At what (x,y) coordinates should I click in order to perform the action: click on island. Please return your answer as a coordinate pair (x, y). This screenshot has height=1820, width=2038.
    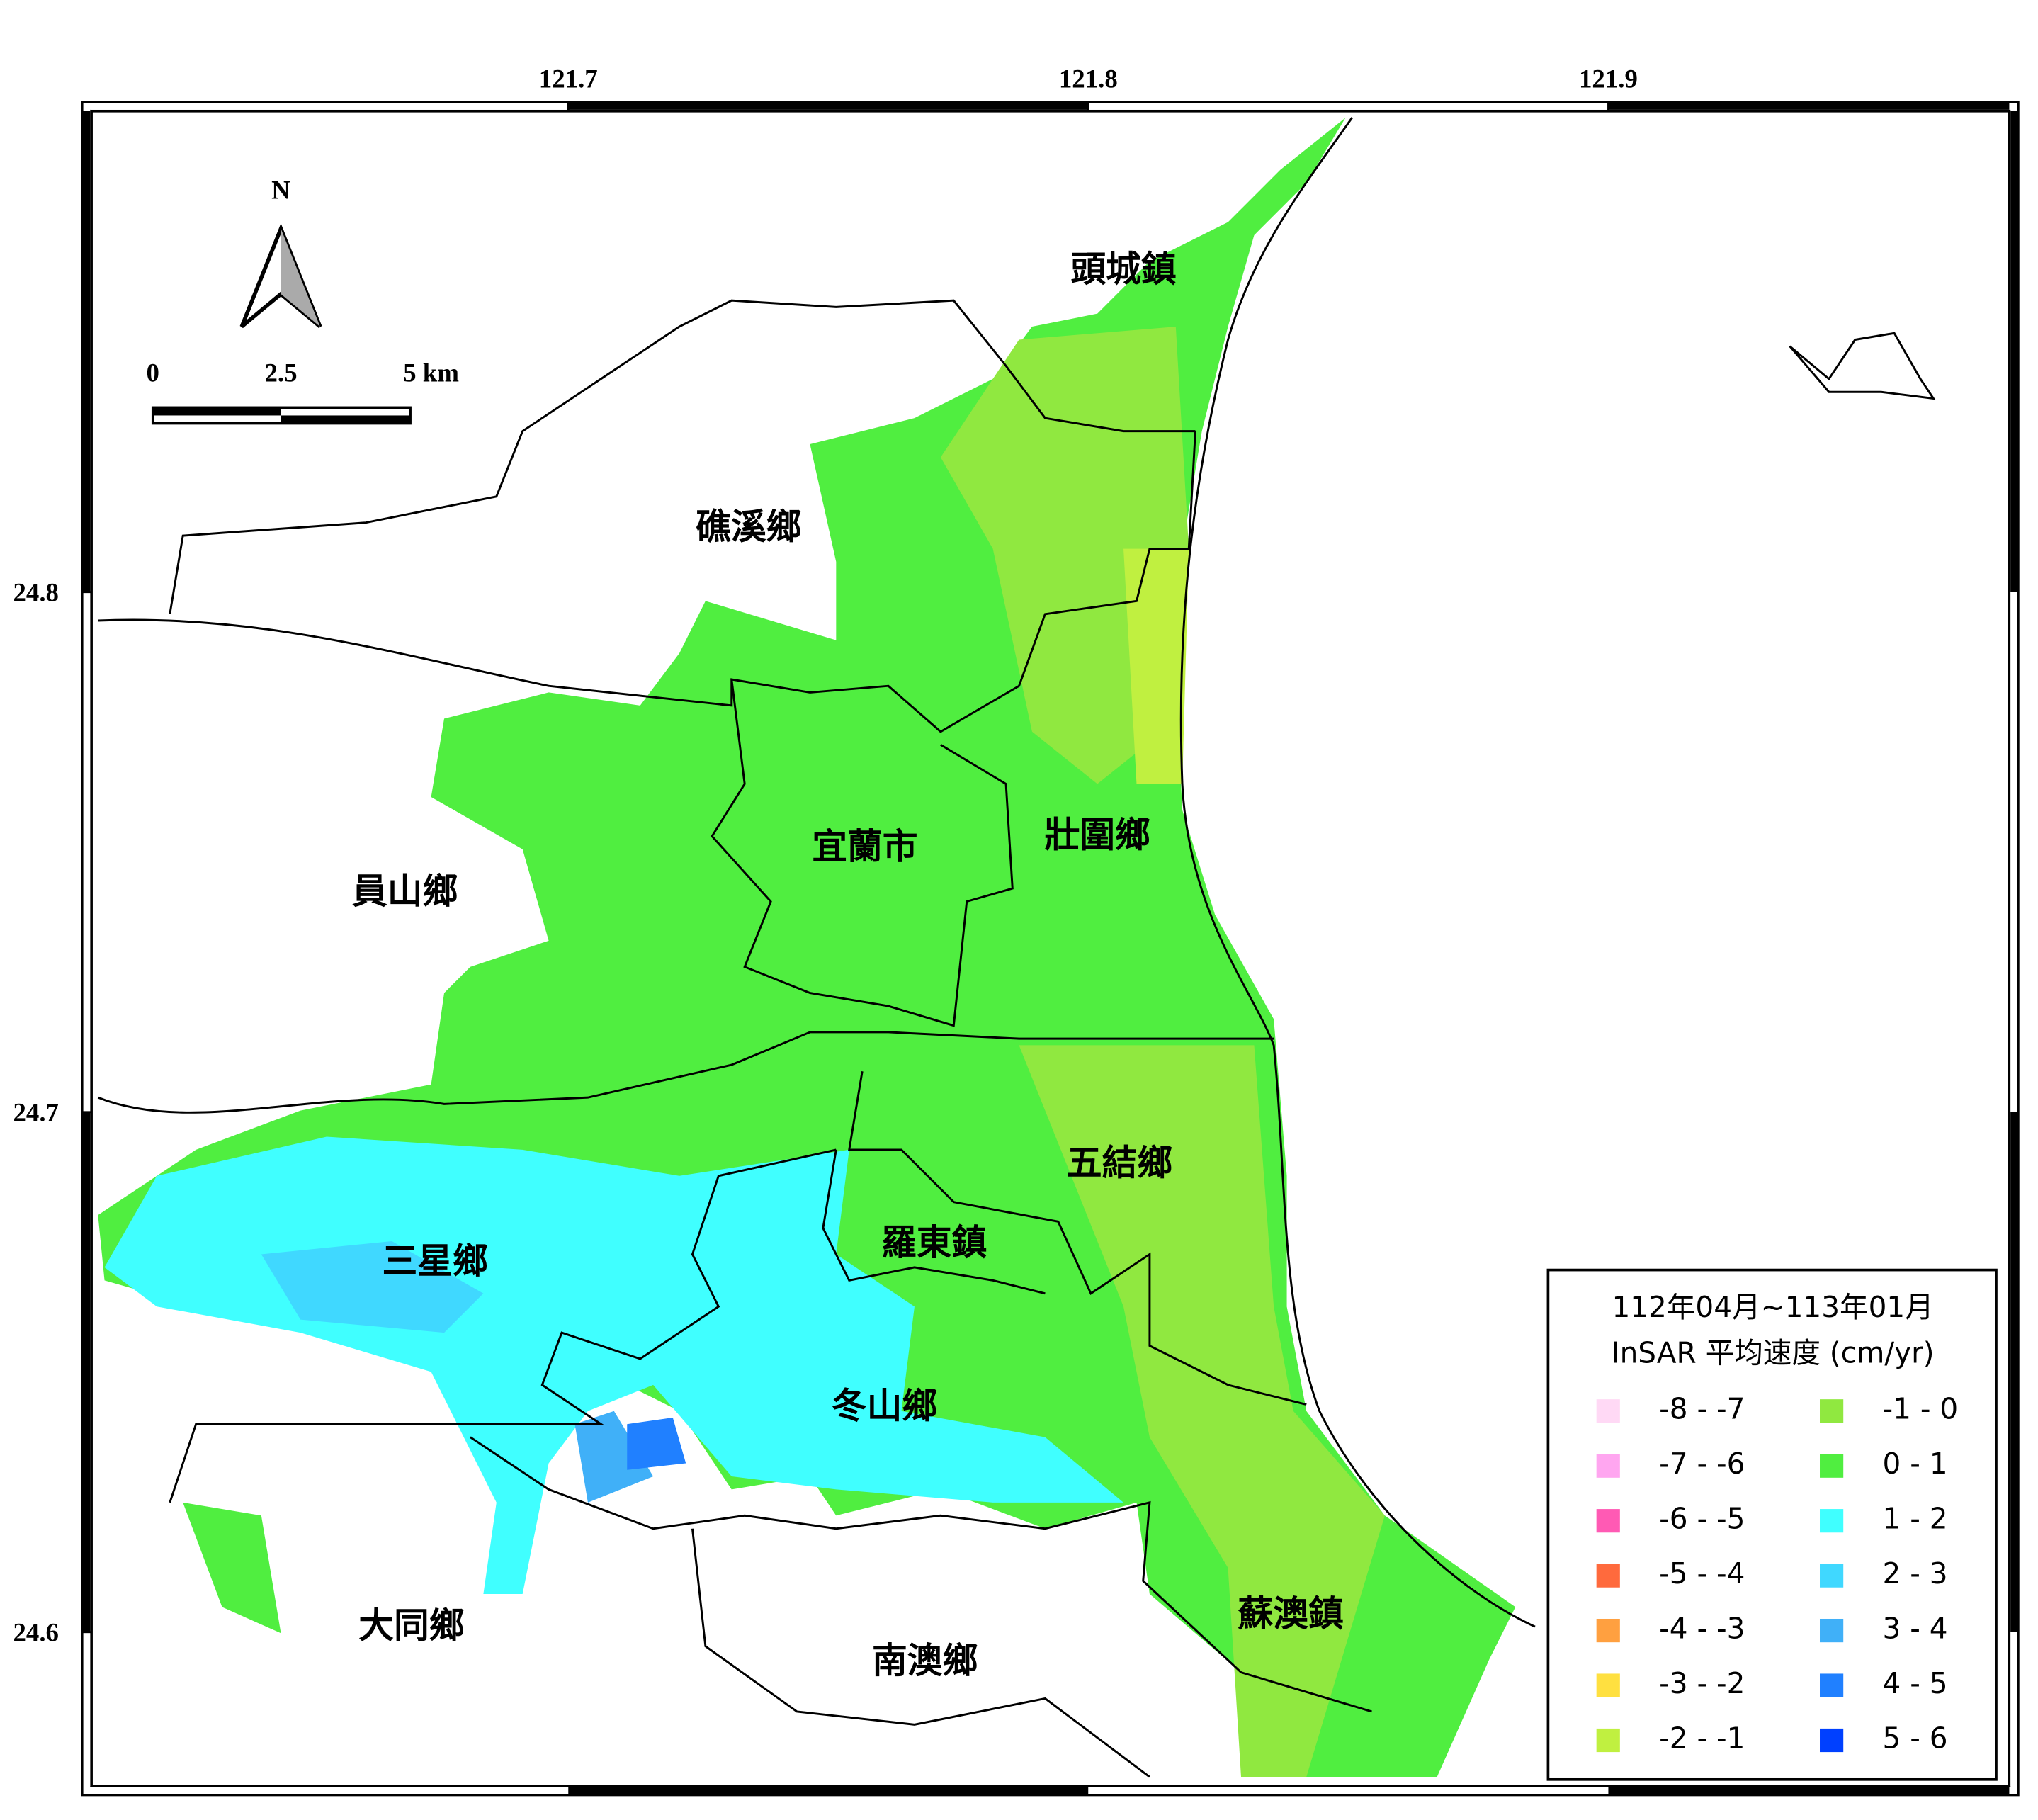
    Looking at the image, I should click on (1863, 366).